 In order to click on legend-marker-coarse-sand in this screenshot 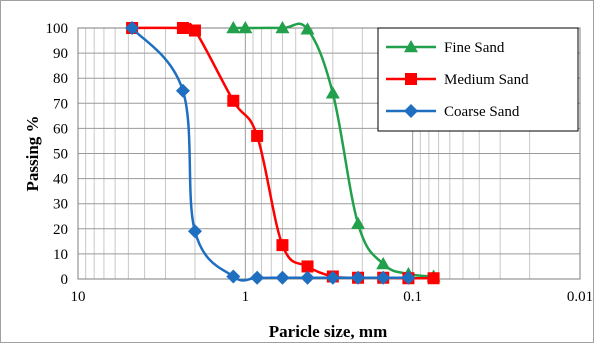, I will do `click(411, 111)`.